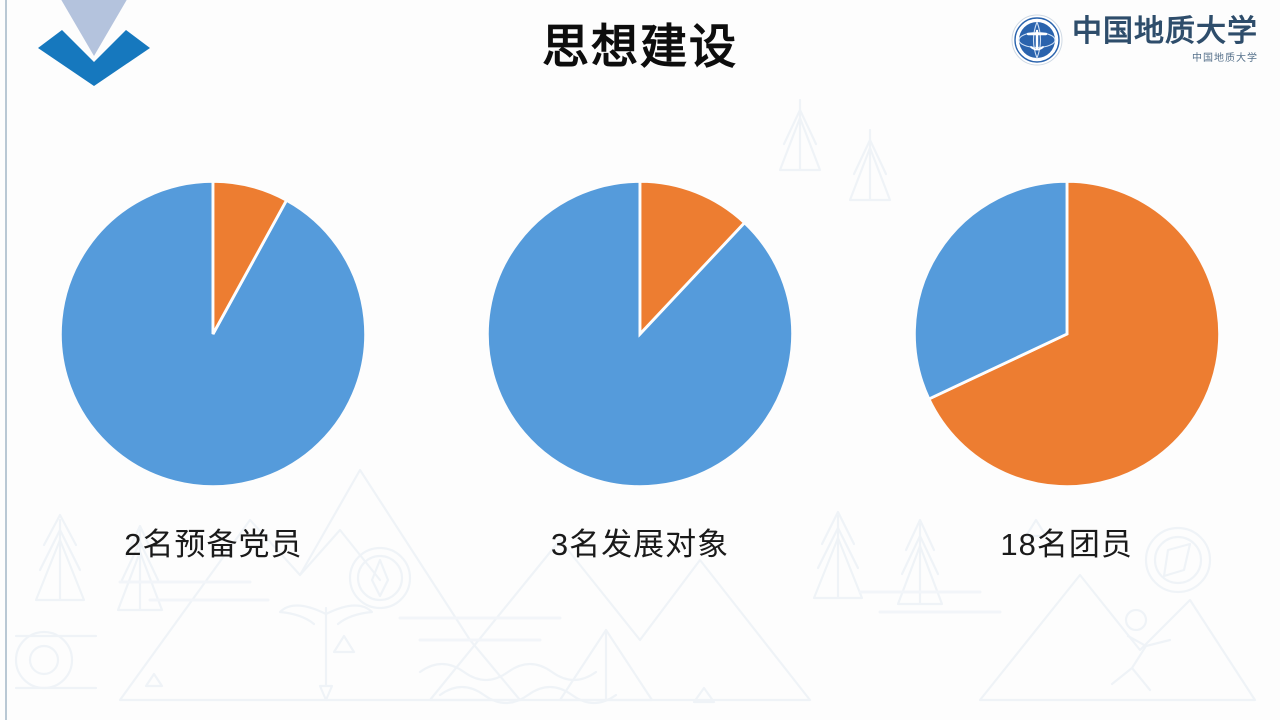 Image resolution: width=1280 pixels, height=720 pixels. What do you see at coordinates (1037, 40) in the screenshot?
I see `university-seal-icon` at bounding box center [1037, 40].